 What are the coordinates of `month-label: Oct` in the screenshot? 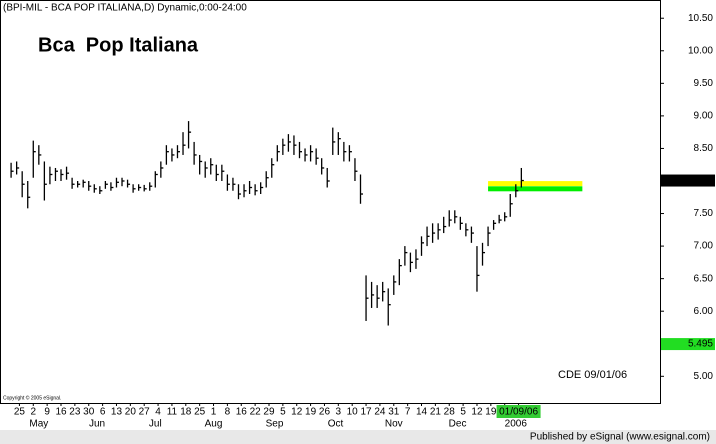 It's located at (336, 424).